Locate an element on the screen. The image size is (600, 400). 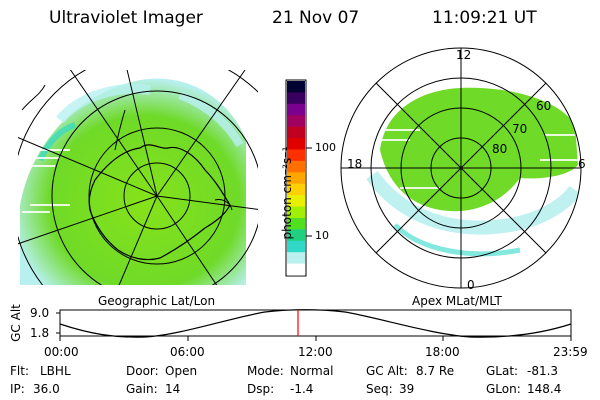
glat-value: -81.3 is located at coordinates (543, 371).